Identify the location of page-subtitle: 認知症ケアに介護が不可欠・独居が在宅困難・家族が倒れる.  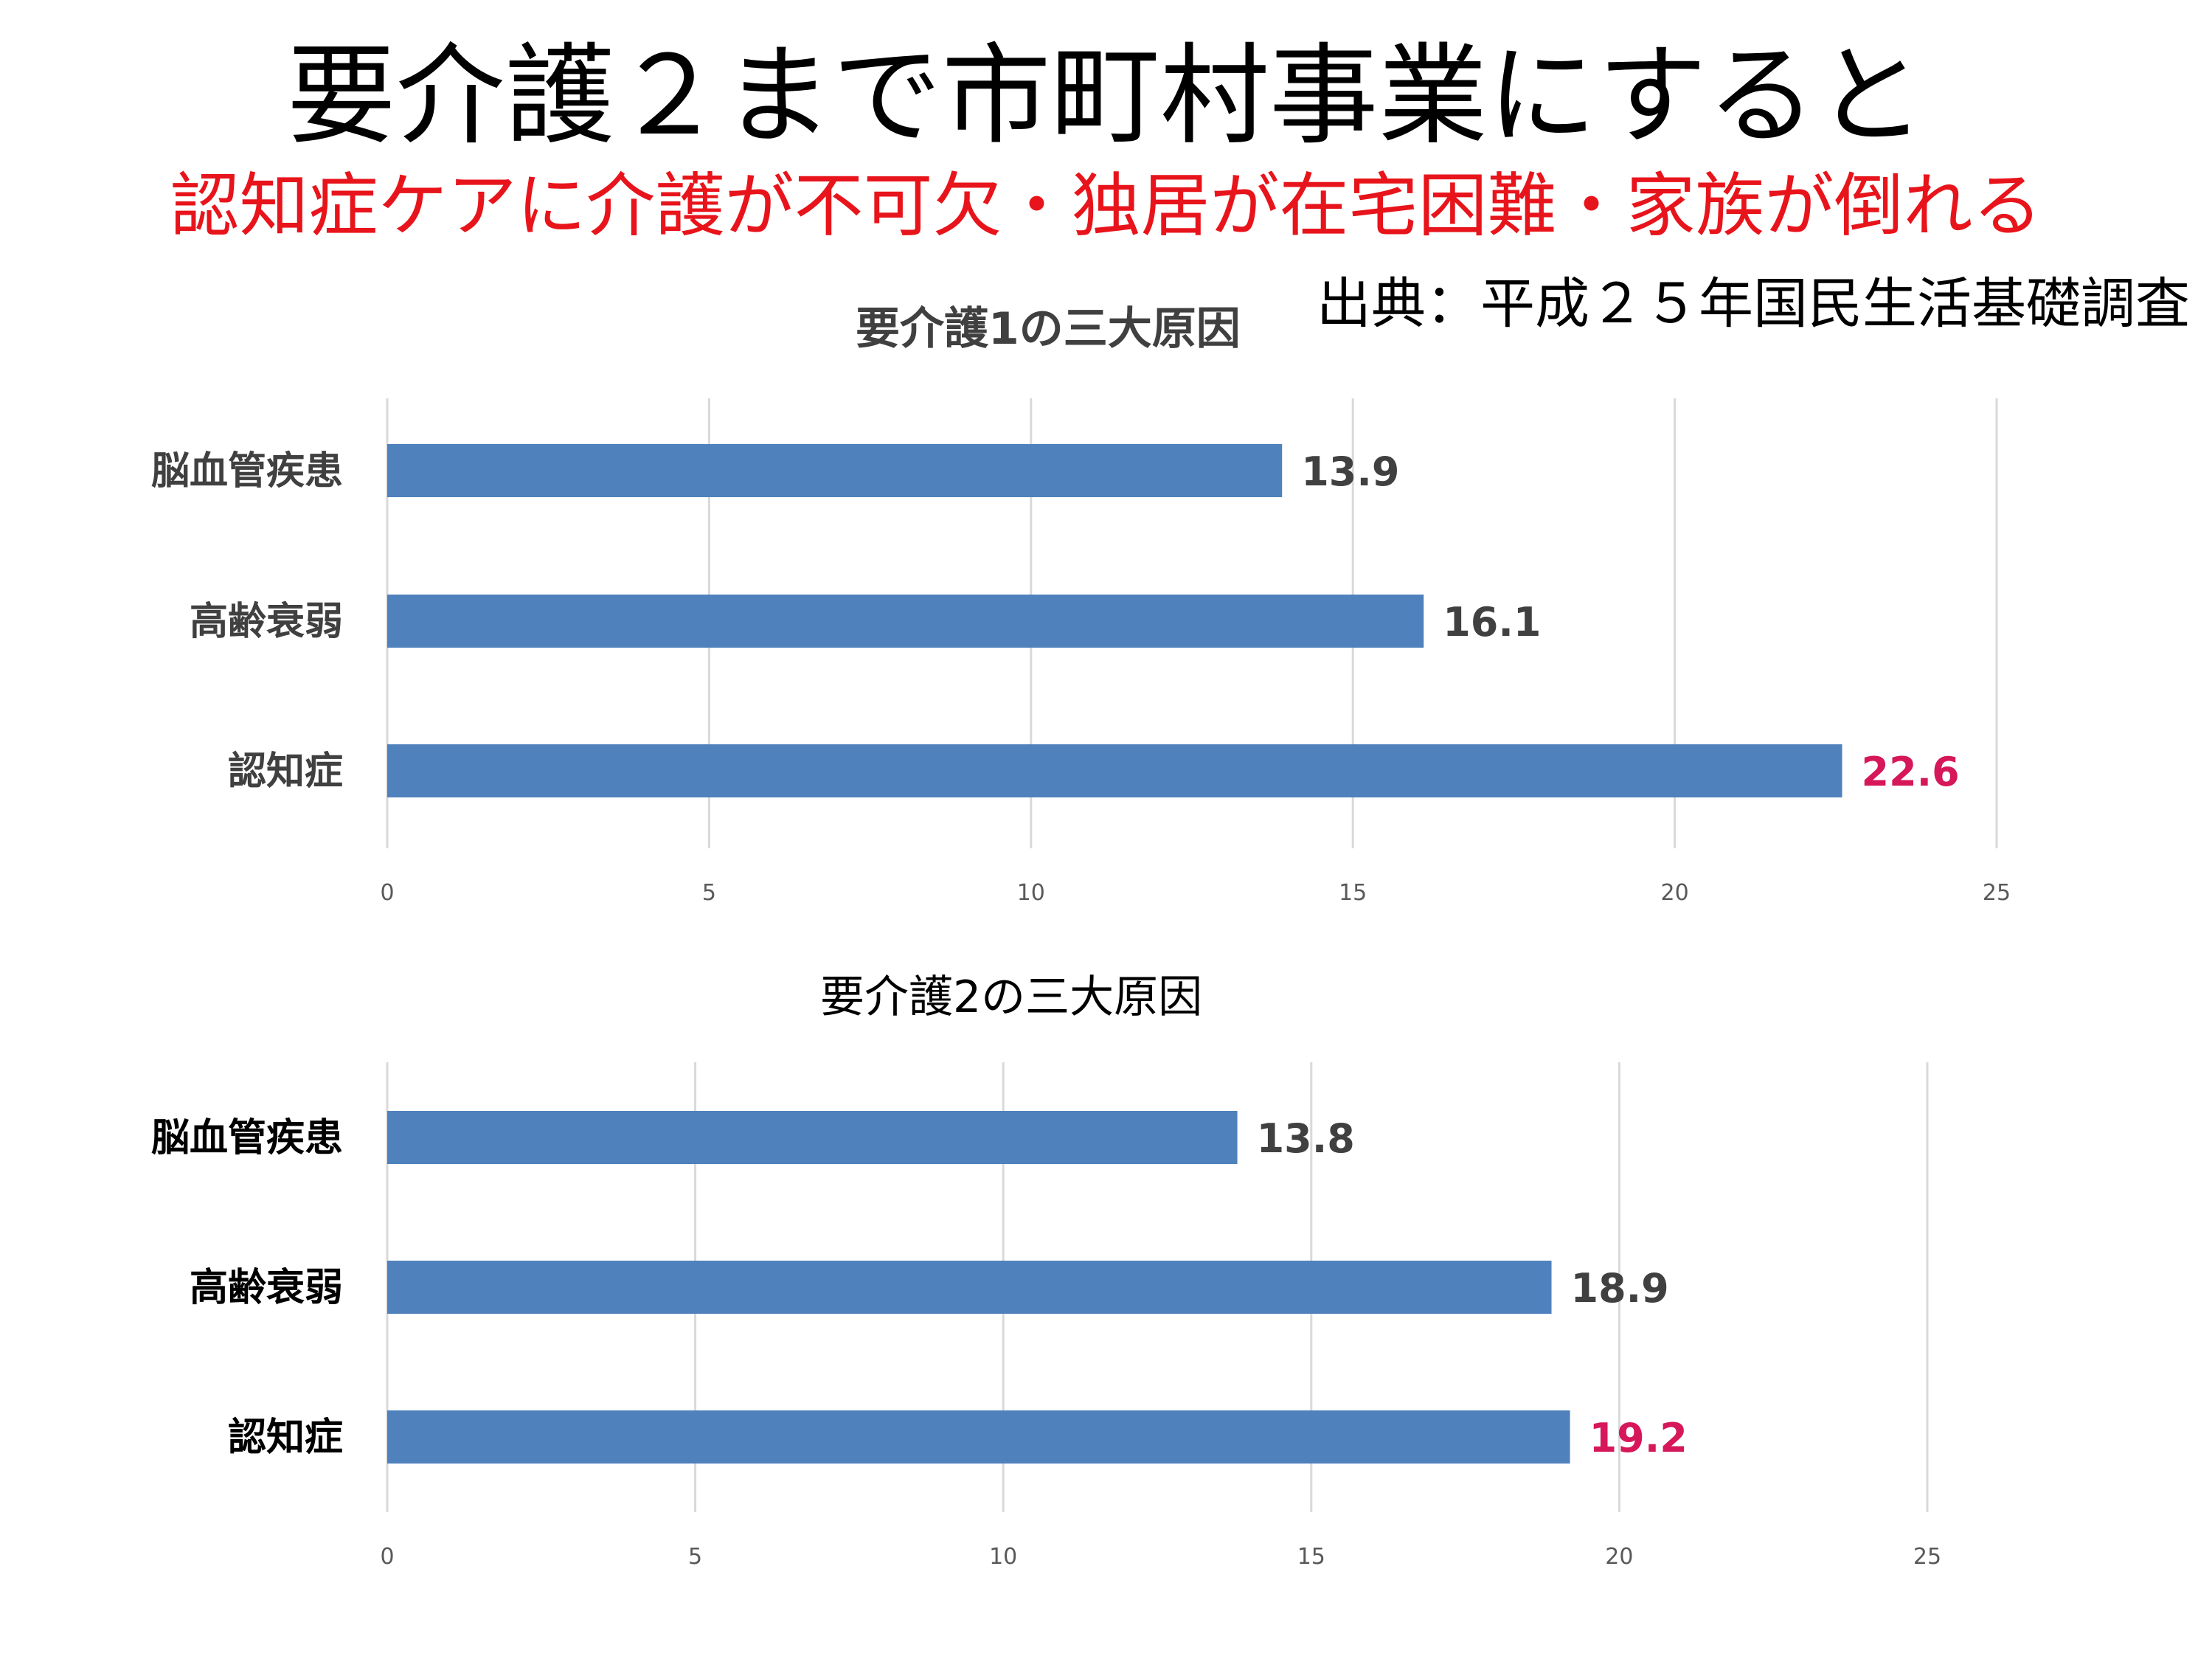
(1106, 206).